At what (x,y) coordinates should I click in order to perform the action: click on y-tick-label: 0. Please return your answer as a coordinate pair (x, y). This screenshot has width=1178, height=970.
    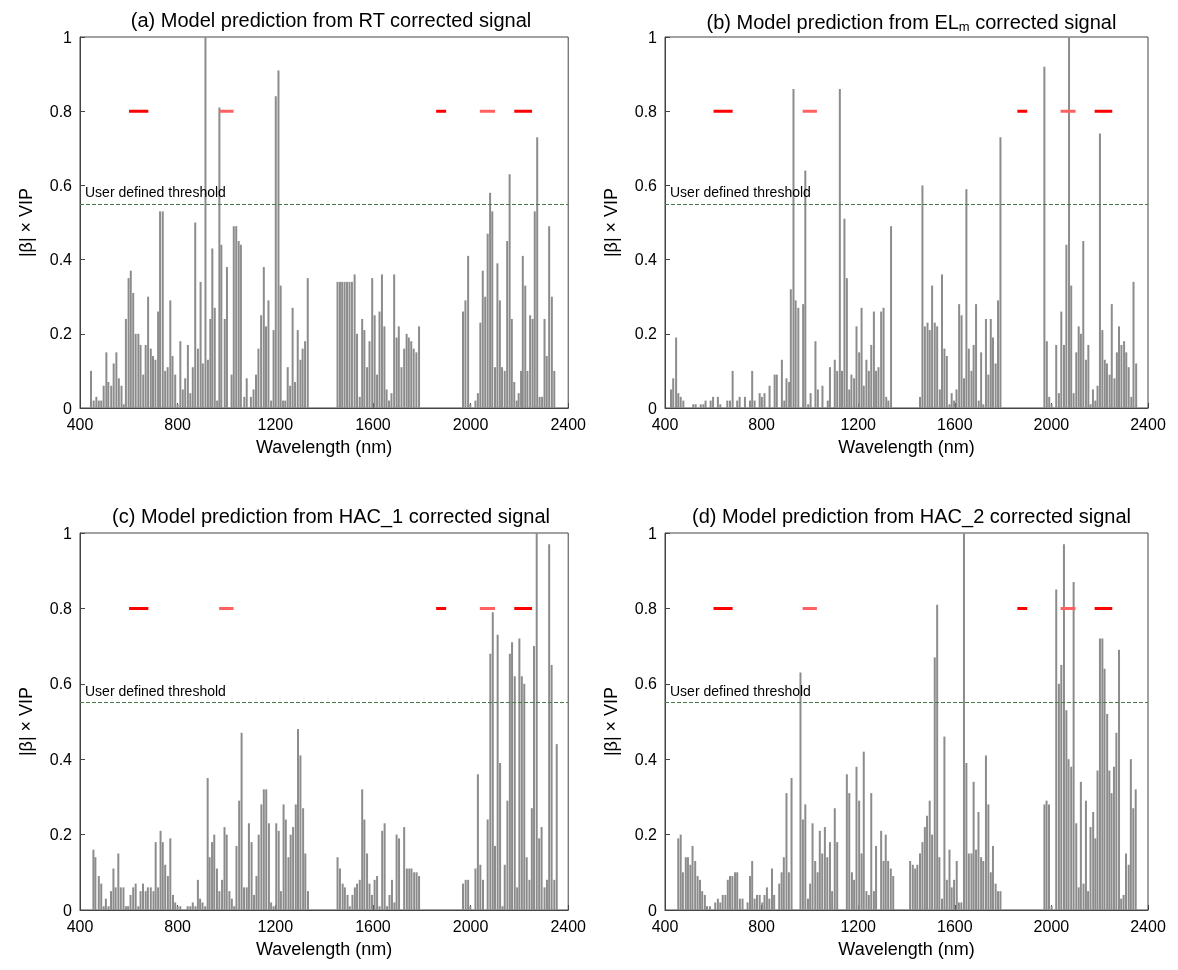
    Looking at the image, I should click on (68, 408).